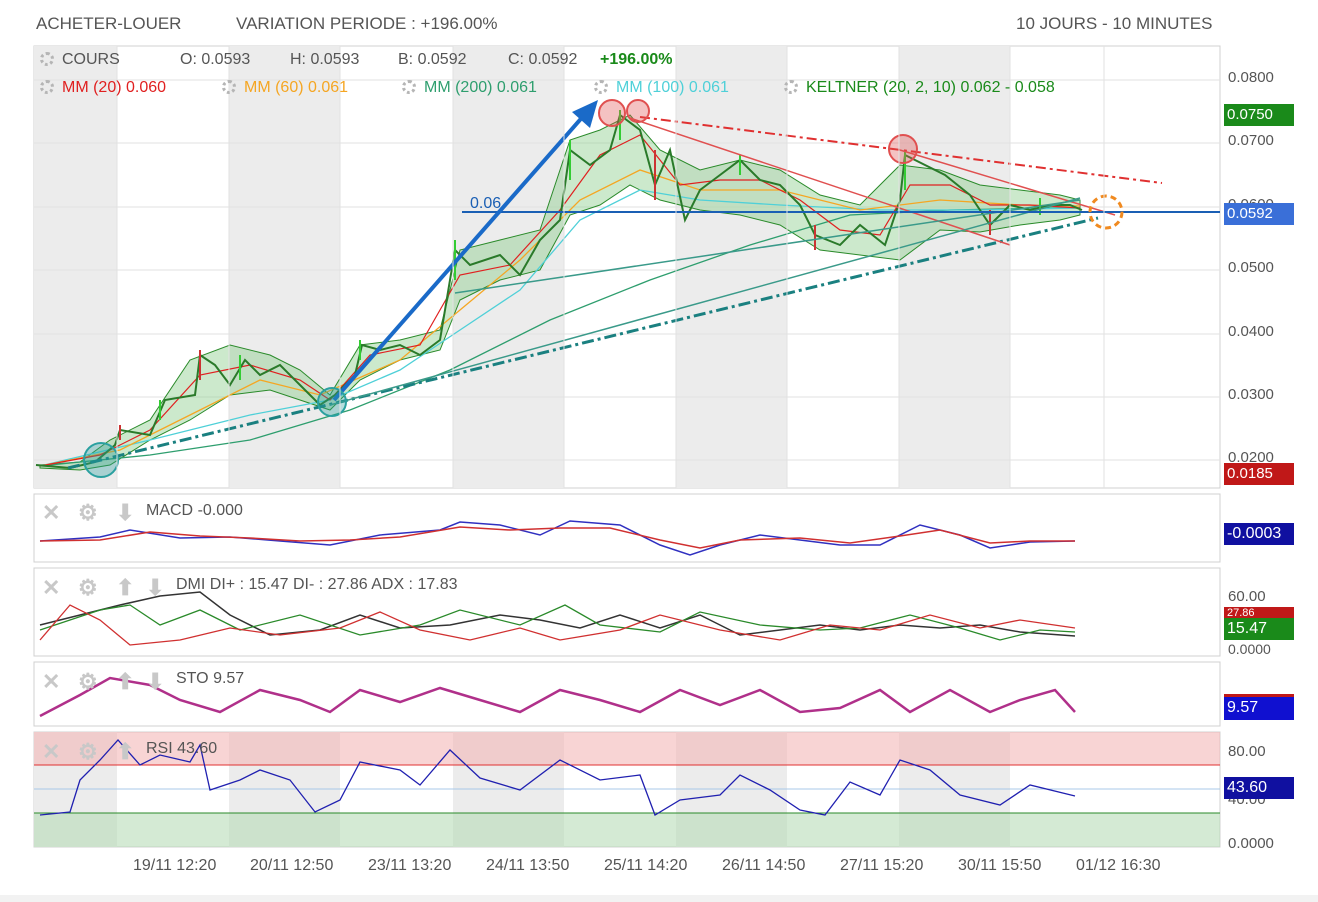 This screenshot has height=902, width=1318. I want to click on sto-line, so click(557, 697).